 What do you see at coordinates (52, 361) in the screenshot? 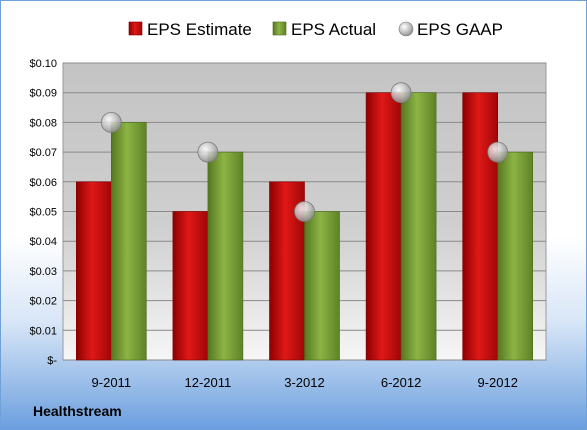
I see `y-tick-label: $-` at bounding box center [52, 361].